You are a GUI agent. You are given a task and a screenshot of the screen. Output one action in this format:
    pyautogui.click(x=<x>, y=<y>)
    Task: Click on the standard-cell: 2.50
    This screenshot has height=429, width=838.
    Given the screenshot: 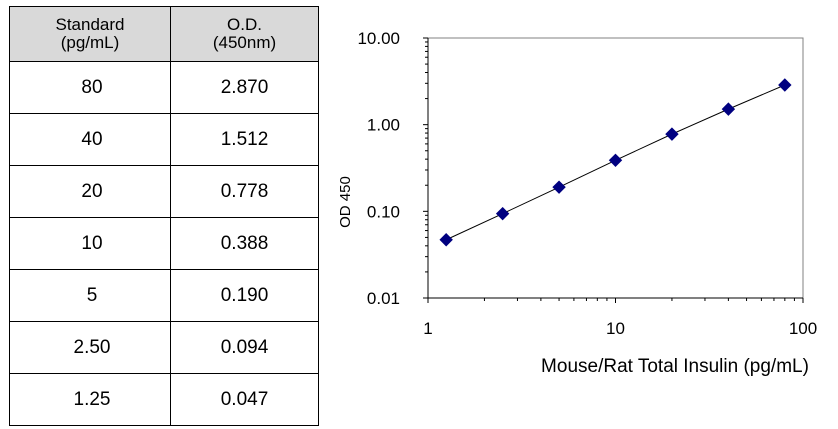 What is the action you would take?
    pyautogui.click(x=90, y=347)
    